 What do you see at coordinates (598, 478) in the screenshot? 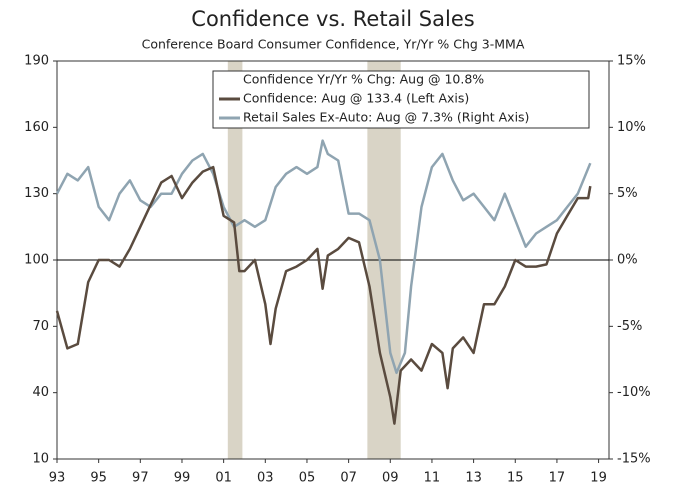
I see `x-tick-label: 19` at bounding box center [598, 478].